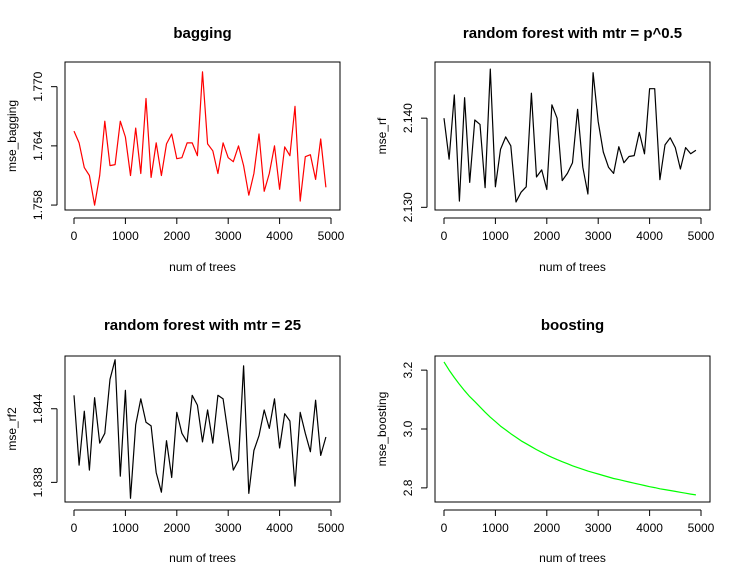 This screenshot has height=583, width=744. Describe the element at coordinates (408, 428) in the screenshot. I see `y-tick-label: 3.0` at that location.